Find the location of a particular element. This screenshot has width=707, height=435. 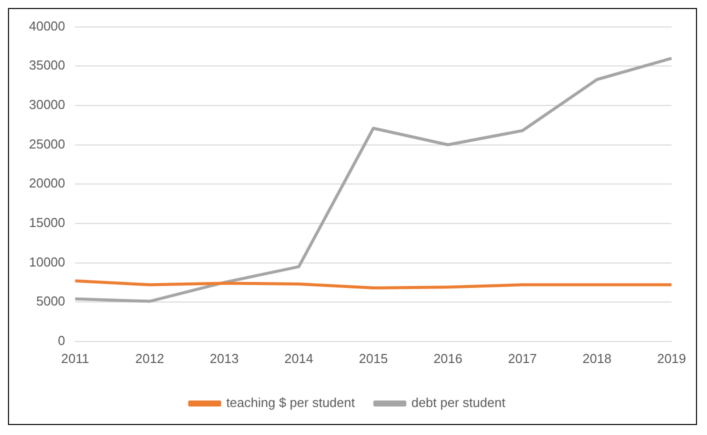

y-tick-label: 25000 is located at coordinates (47, 144).